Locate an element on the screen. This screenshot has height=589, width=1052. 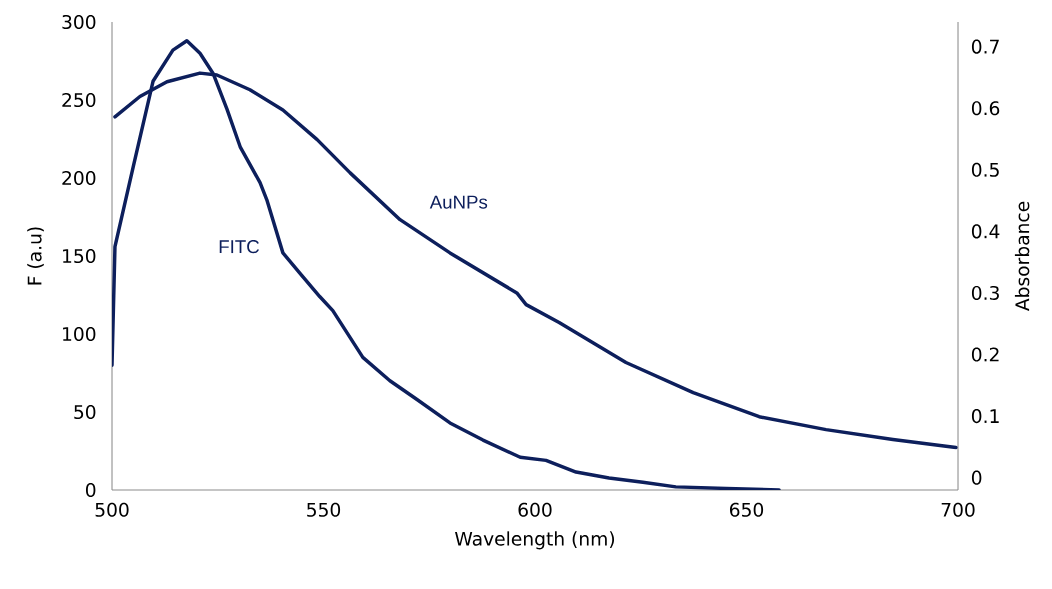
x-tick-label: 600 is located at coordinates (535, 509).